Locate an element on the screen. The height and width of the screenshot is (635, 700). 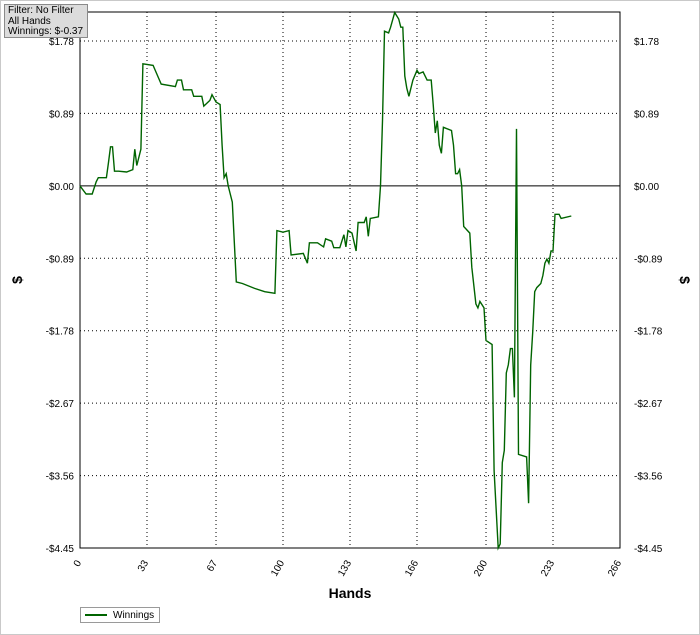
x-tick-label: 266 is located at coordinates (615, 568).